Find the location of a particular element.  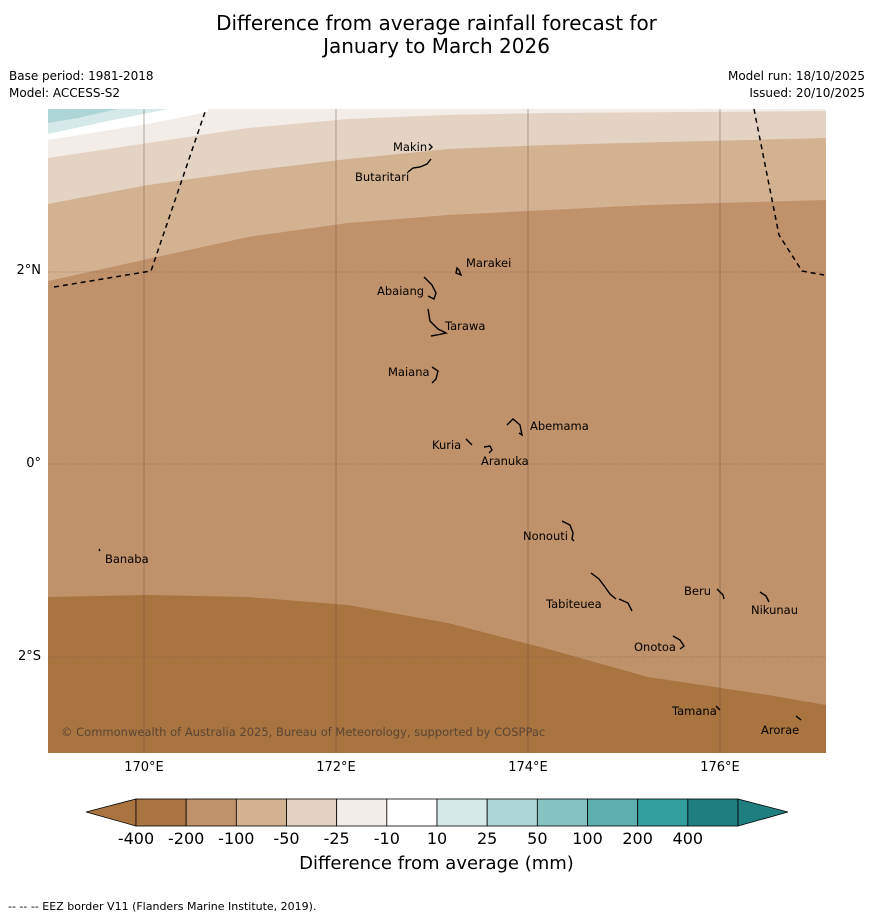

island-label: Nikunau is located at coordinates (774, 610).